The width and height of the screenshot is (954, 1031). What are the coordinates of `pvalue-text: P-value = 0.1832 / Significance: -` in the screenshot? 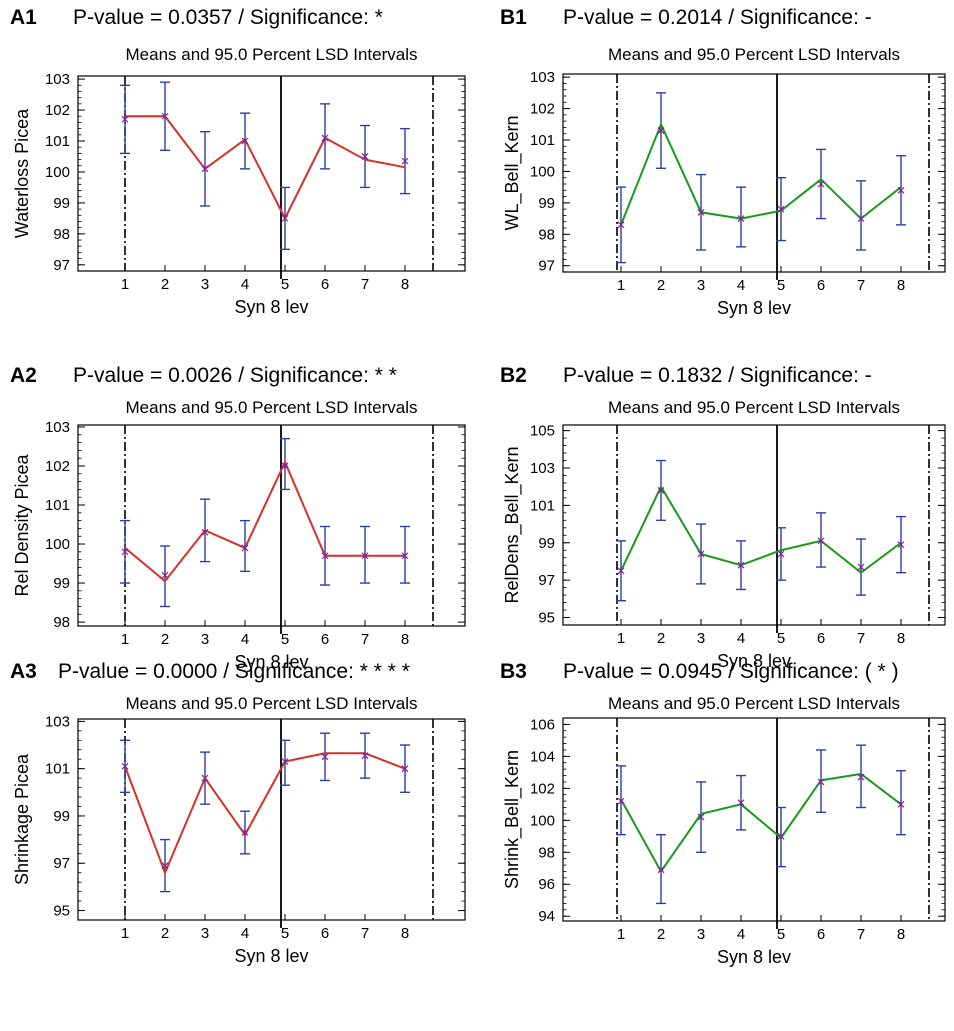 It's located at (717, 375).